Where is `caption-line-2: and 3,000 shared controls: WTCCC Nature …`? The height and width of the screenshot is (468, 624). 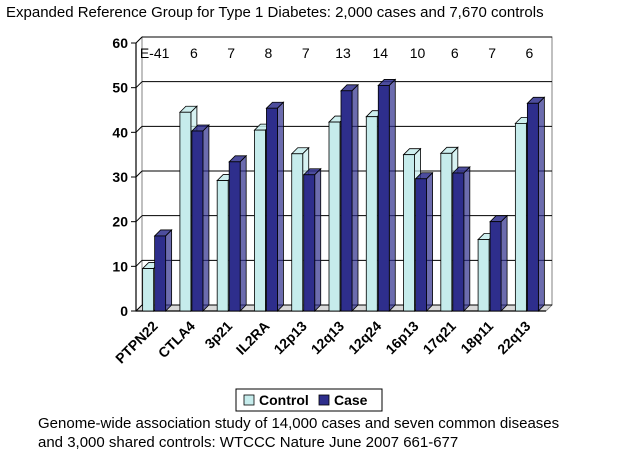
caption-line-2: and 3,000 shared controls: WTCCC Nature … is located at coordinates (248, 442).